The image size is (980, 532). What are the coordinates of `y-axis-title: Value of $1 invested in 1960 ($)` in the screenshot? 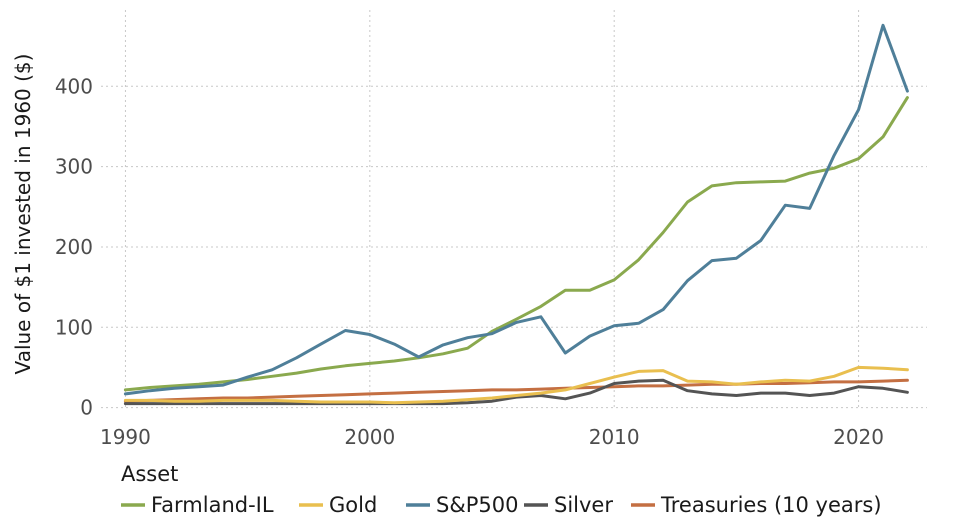 It's located at (23, 214).